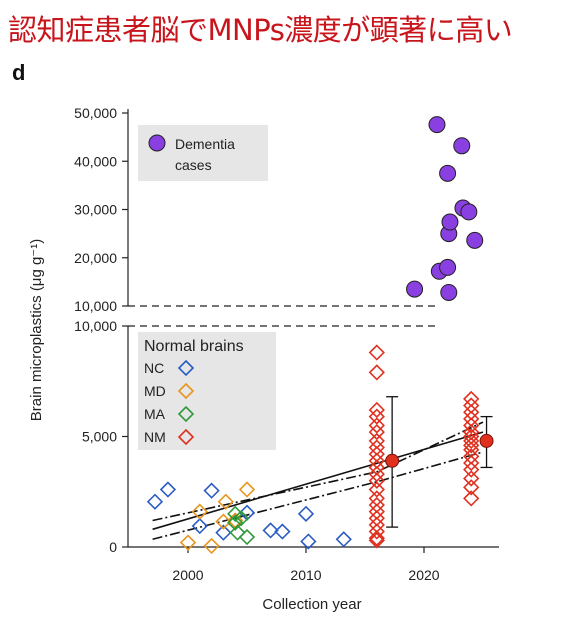 The image size is (587, 640). What do you see at coordinates (194, 346) in the screenshot?
I see `normal-legend-title: Normal brains` at bounding box center [194, 346].